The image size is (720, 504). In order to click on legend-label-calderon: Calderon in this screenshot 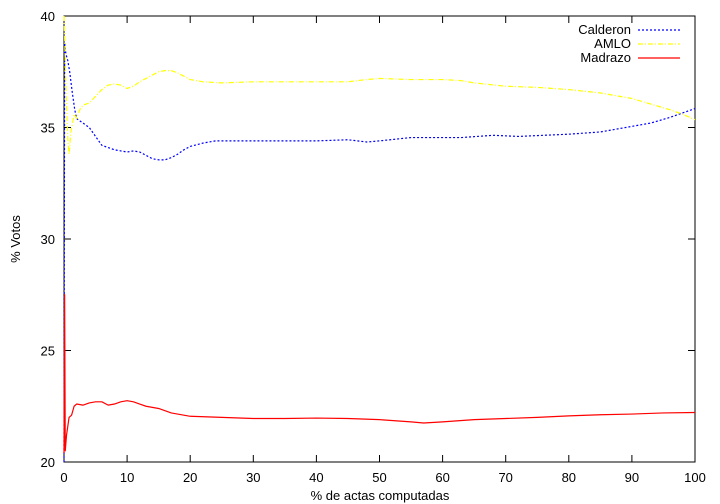, I will do `click(604, 29)`.